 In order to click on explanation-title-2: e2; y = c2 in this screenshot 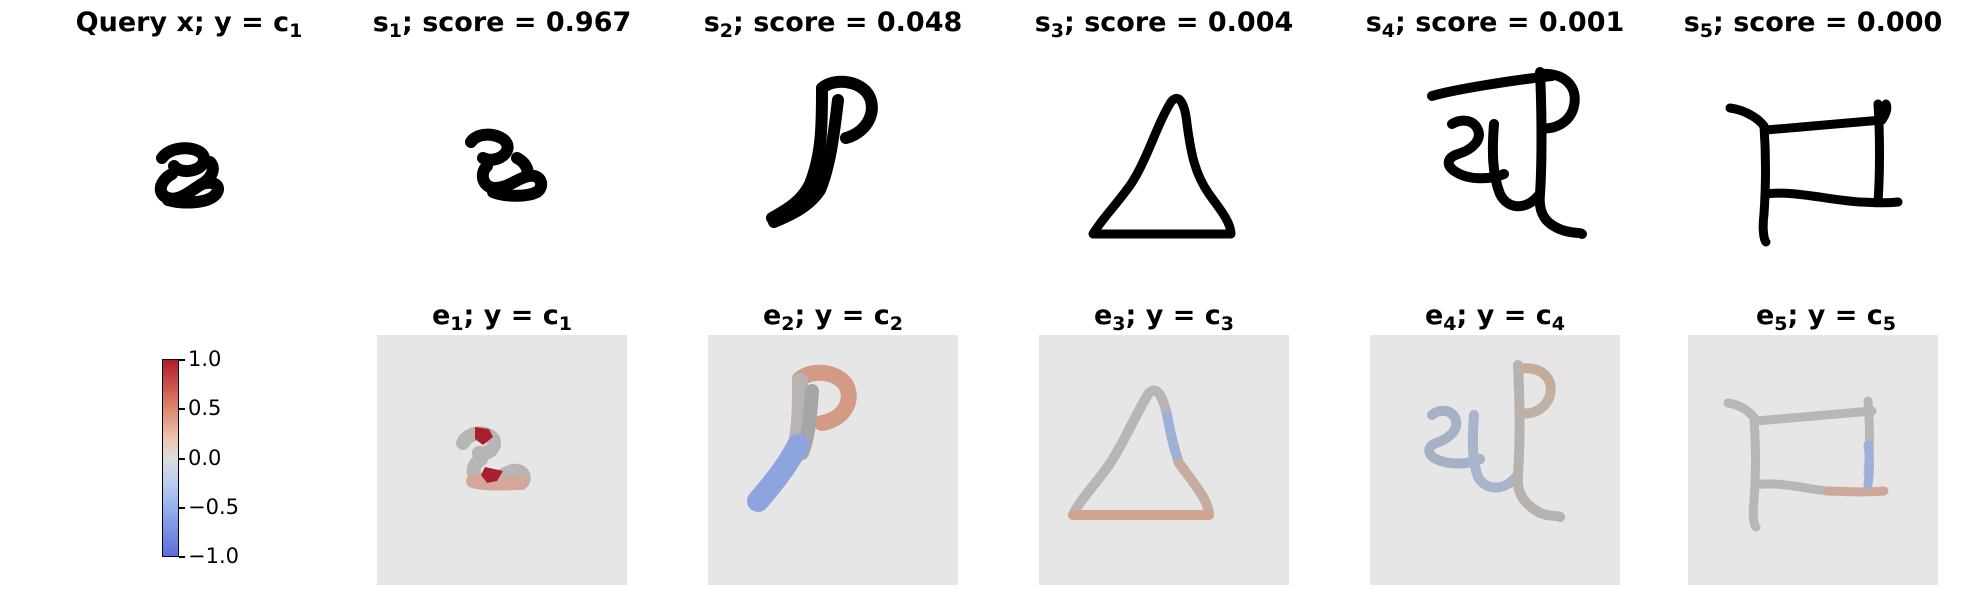, I will do `click(832, 318)`.